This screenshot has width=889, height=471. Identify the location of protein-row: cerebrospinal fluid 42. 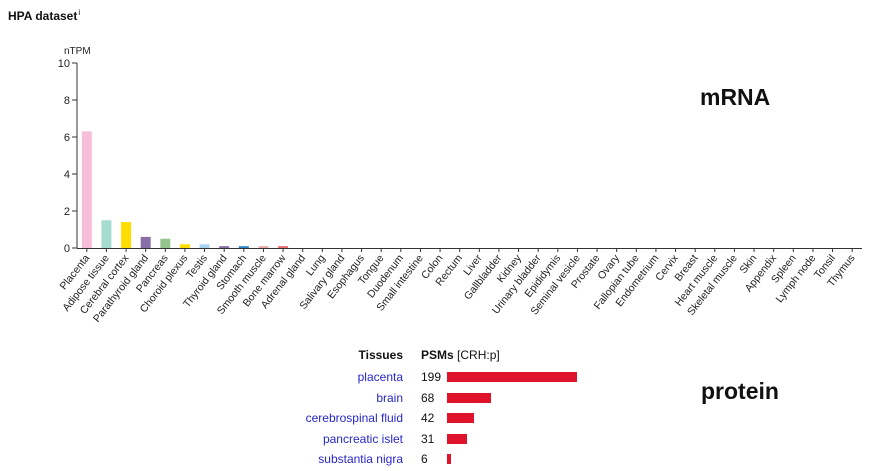
(420, 420).